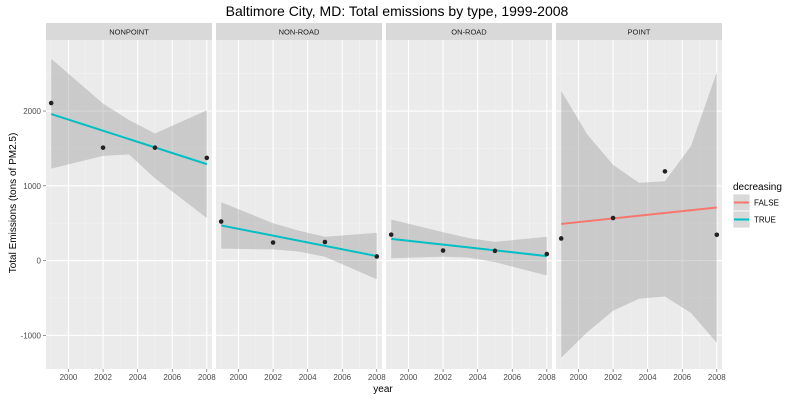  I want to click on legend-label-true: TRUE, so click(765, 220).